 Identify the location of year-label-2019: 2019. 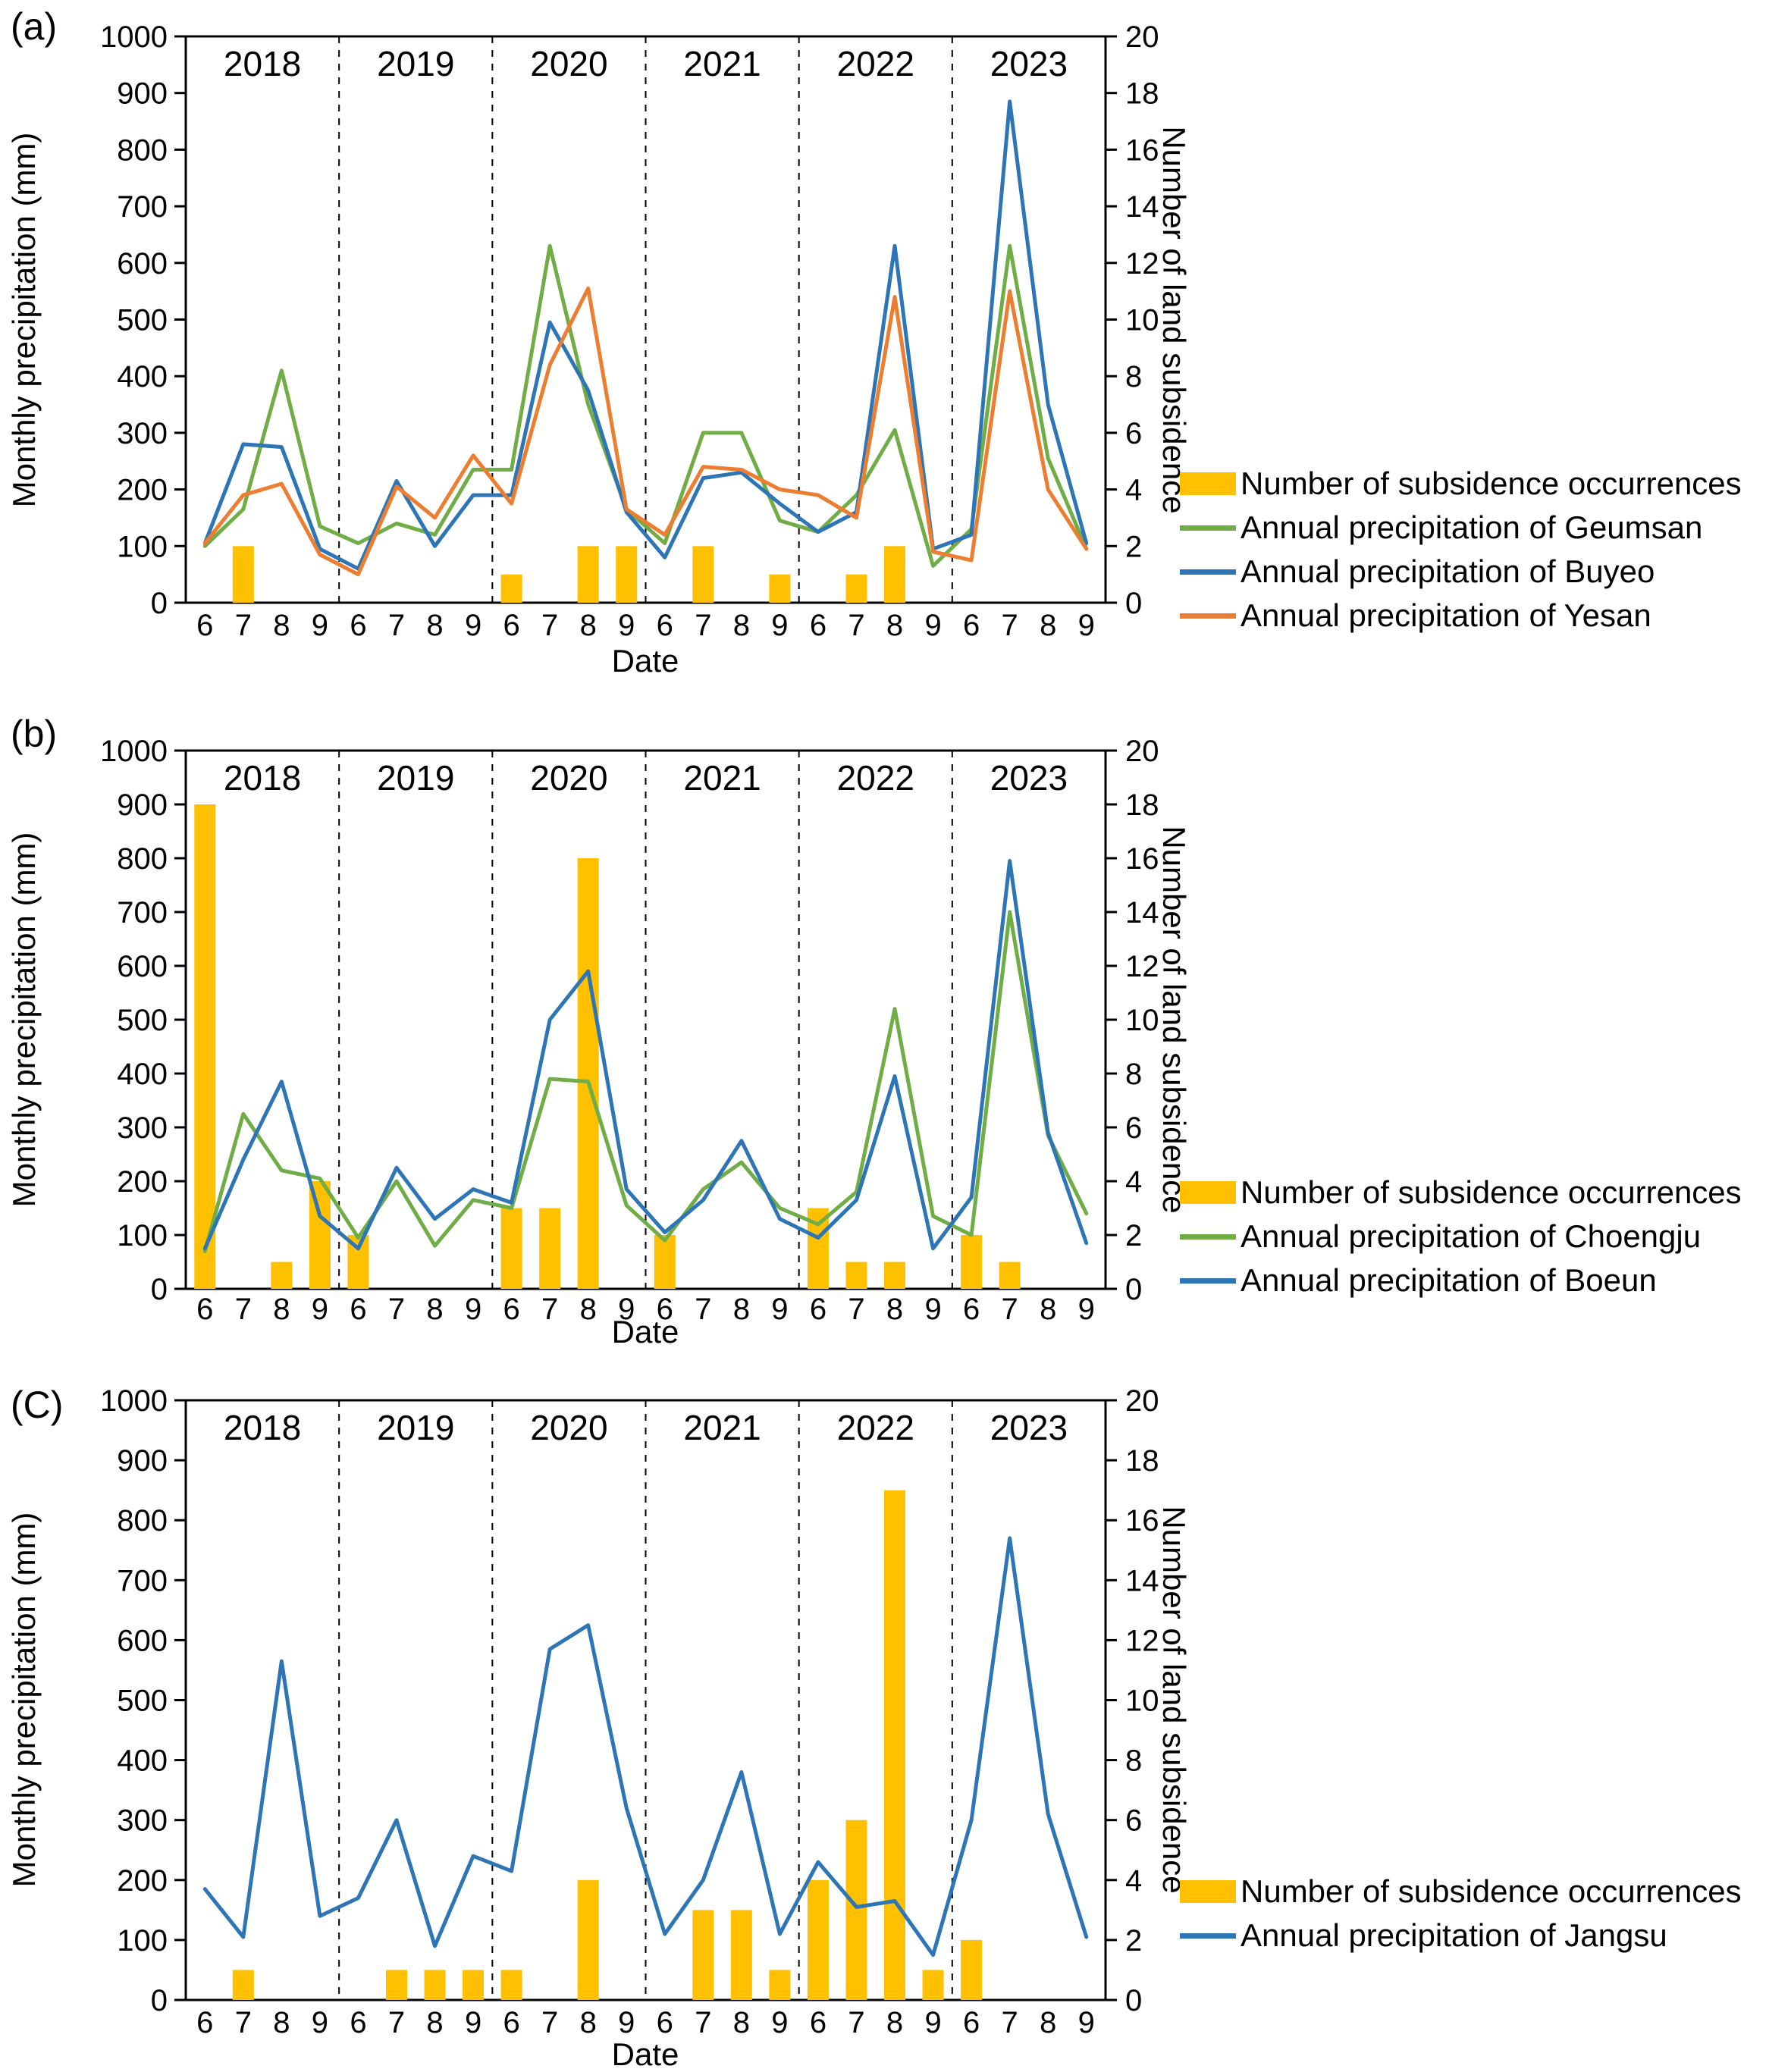
(415, 778).